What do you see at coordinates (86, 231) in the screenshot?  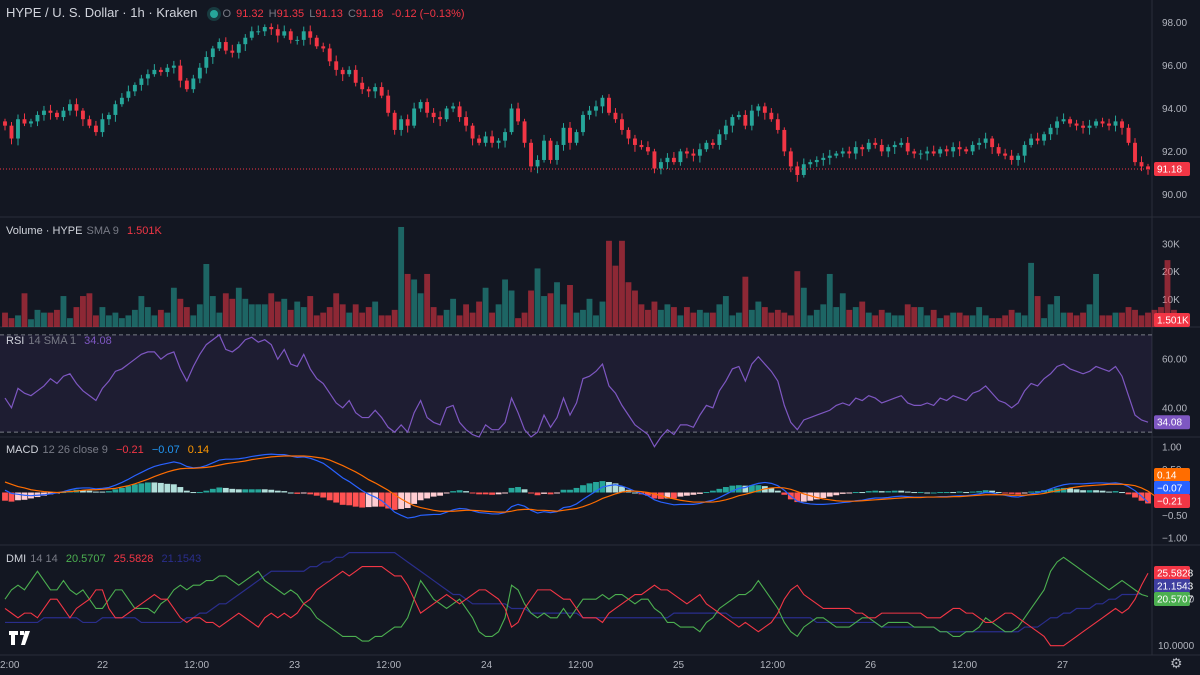 I see `volume-legend: Volume · HYPE SMA 9 1.501K` at bounding box center [86, 231].